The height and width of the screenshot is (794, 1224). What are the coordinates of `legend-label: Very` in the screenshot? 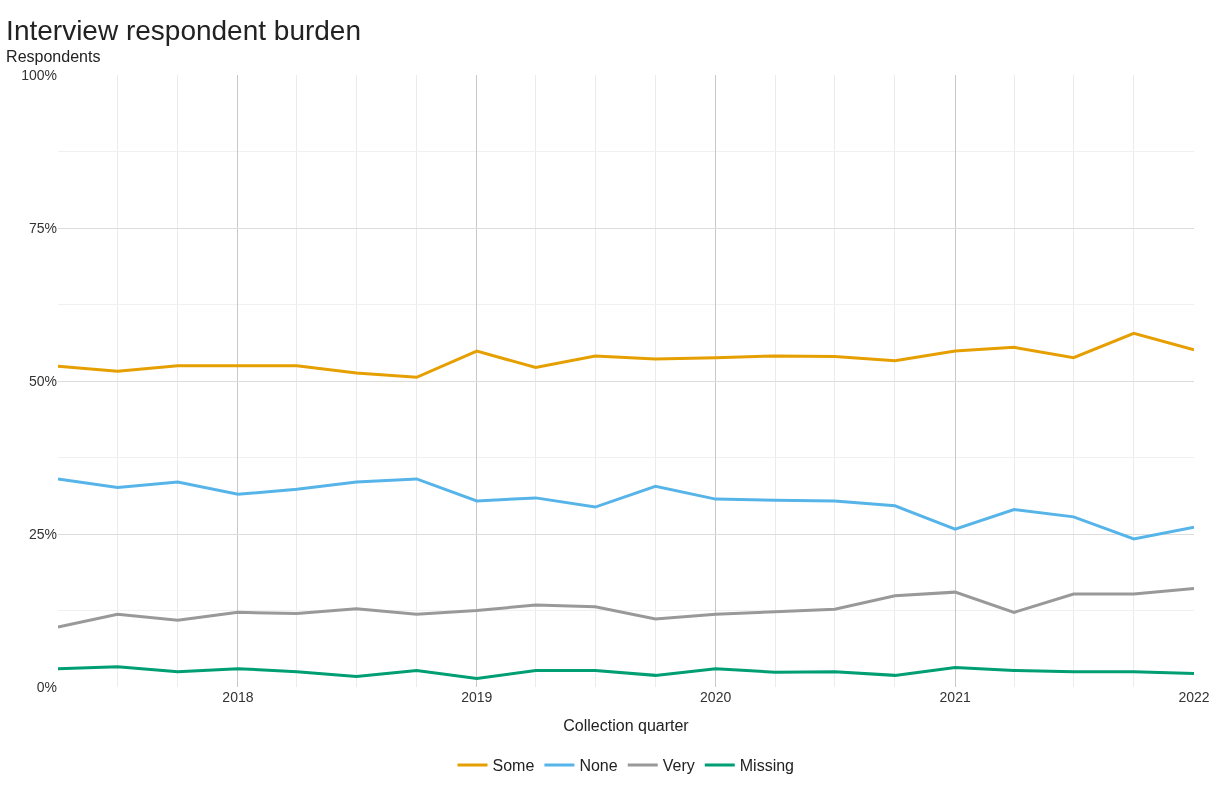 It's located at (678, 766).